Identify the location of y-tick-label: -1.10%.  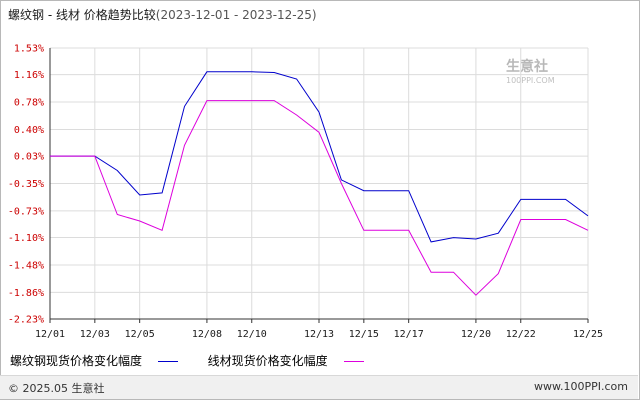
(26, 238).